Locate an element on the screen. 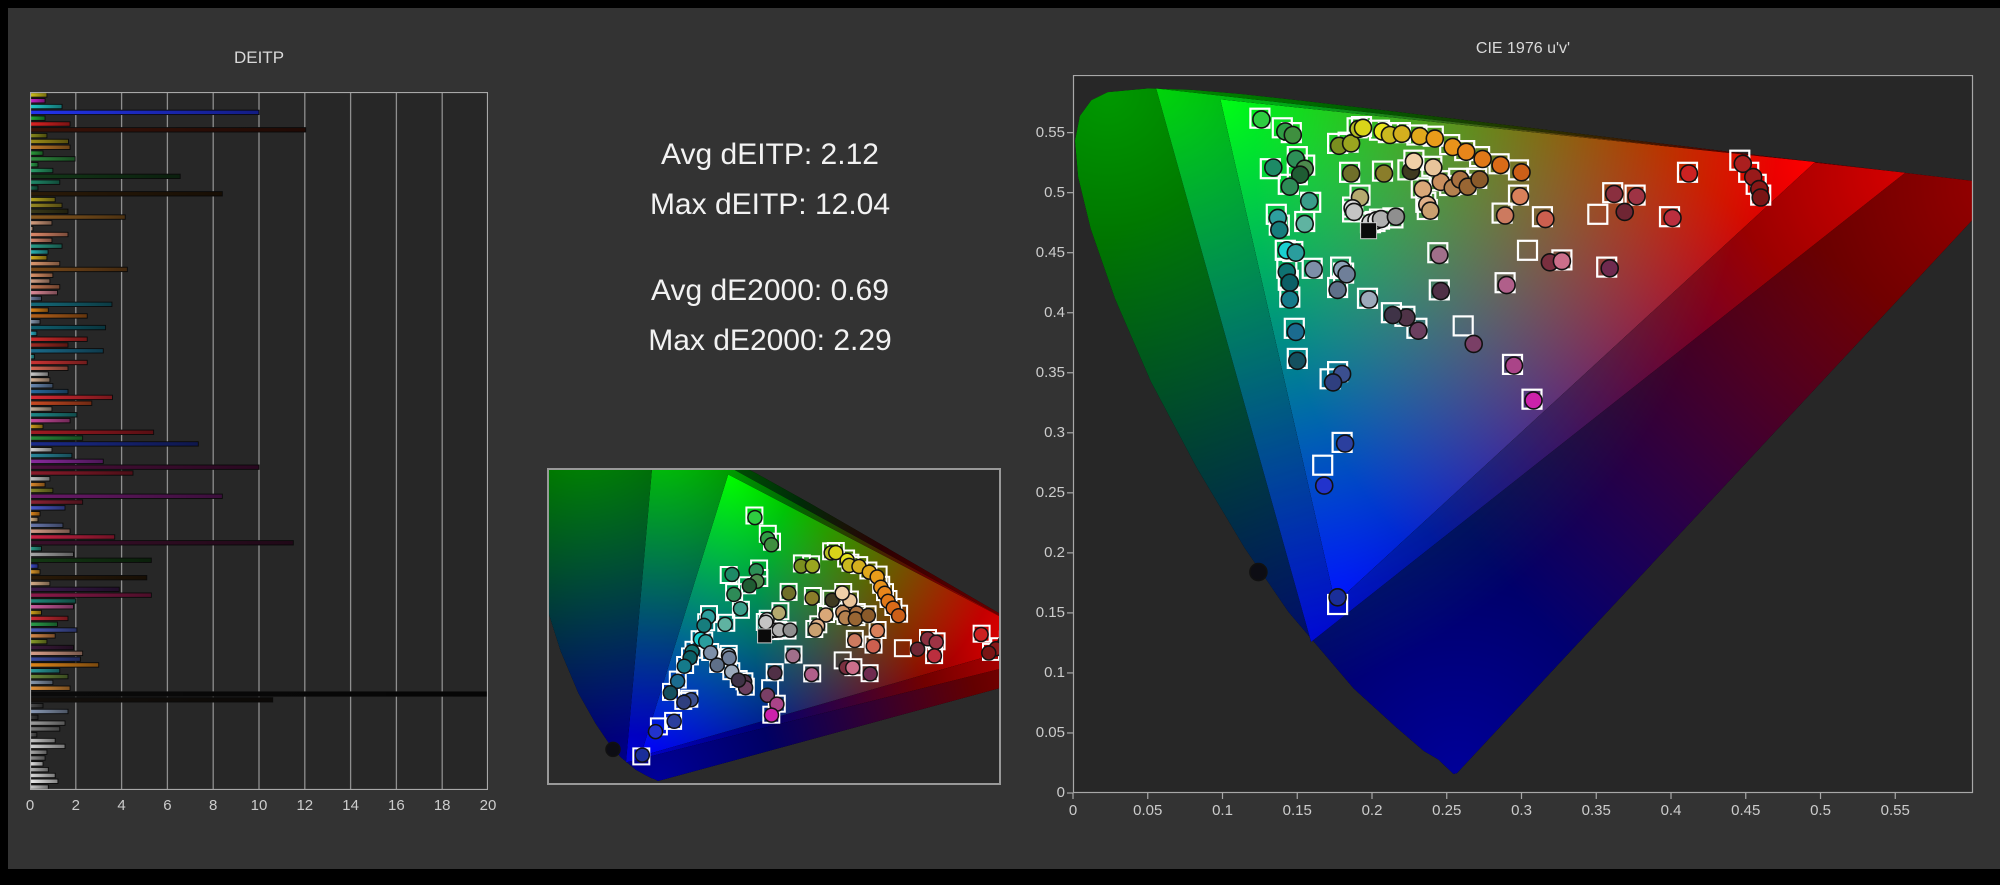  max-deitp-stat: Max dEITP: 12.04 is located at coordinates (770, 204).